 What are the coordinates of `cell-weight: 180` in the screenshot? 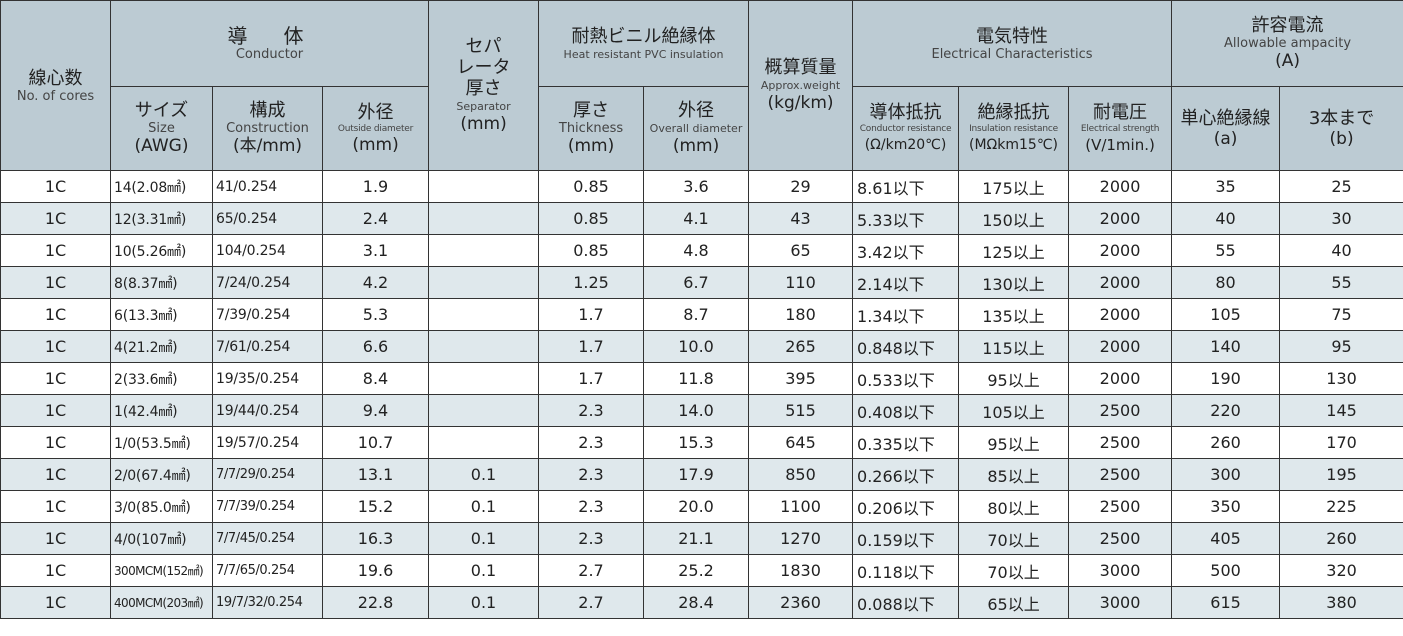 It's located at (801, 314).